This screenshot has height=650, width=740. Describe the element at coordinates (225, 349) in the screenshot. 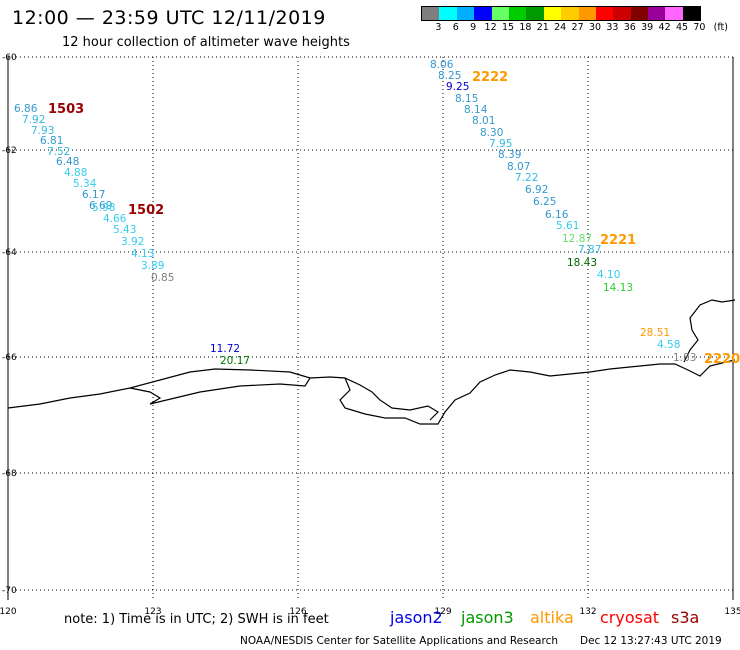

I see `wave-height-reading: 11.72` at that location.